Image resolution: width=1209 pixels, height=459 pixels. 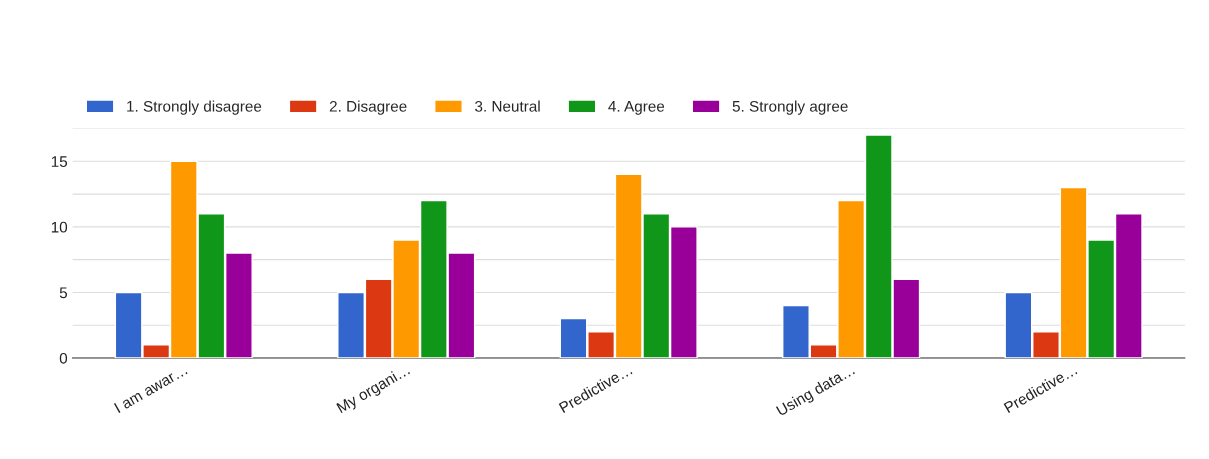 What do you see at coordinates (194, 107) in the screenshot?
I see `legend-label: 1. Strongly disagree` at bounding box center [194, 107].